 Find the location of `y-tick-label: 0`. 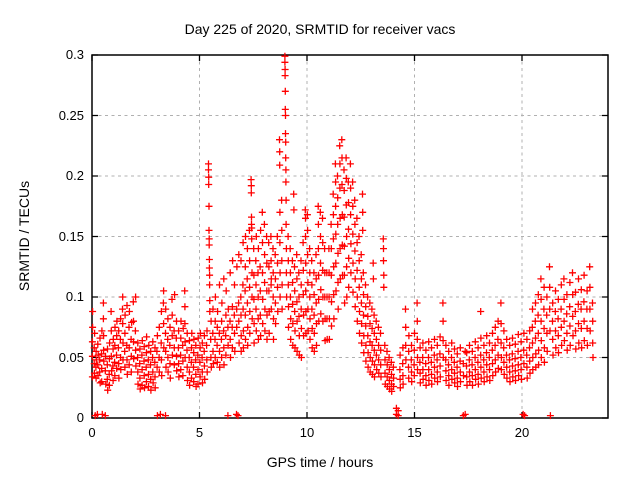

y-tick-label: 0 is located at coordinates (80, 417).